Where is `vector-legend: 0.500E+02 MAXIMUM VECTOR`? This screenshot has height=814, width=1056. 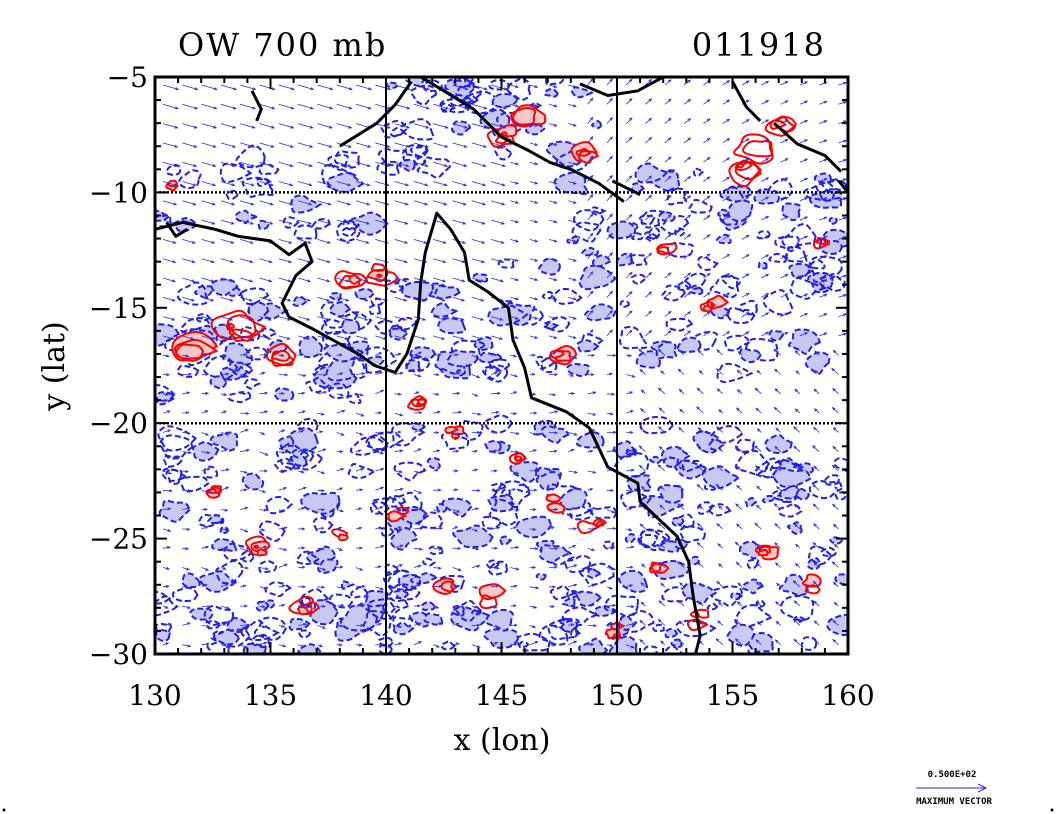 vector-legend: 0.500E+02 MAXIMUM VECTOR is located at coordinates (954, 788).